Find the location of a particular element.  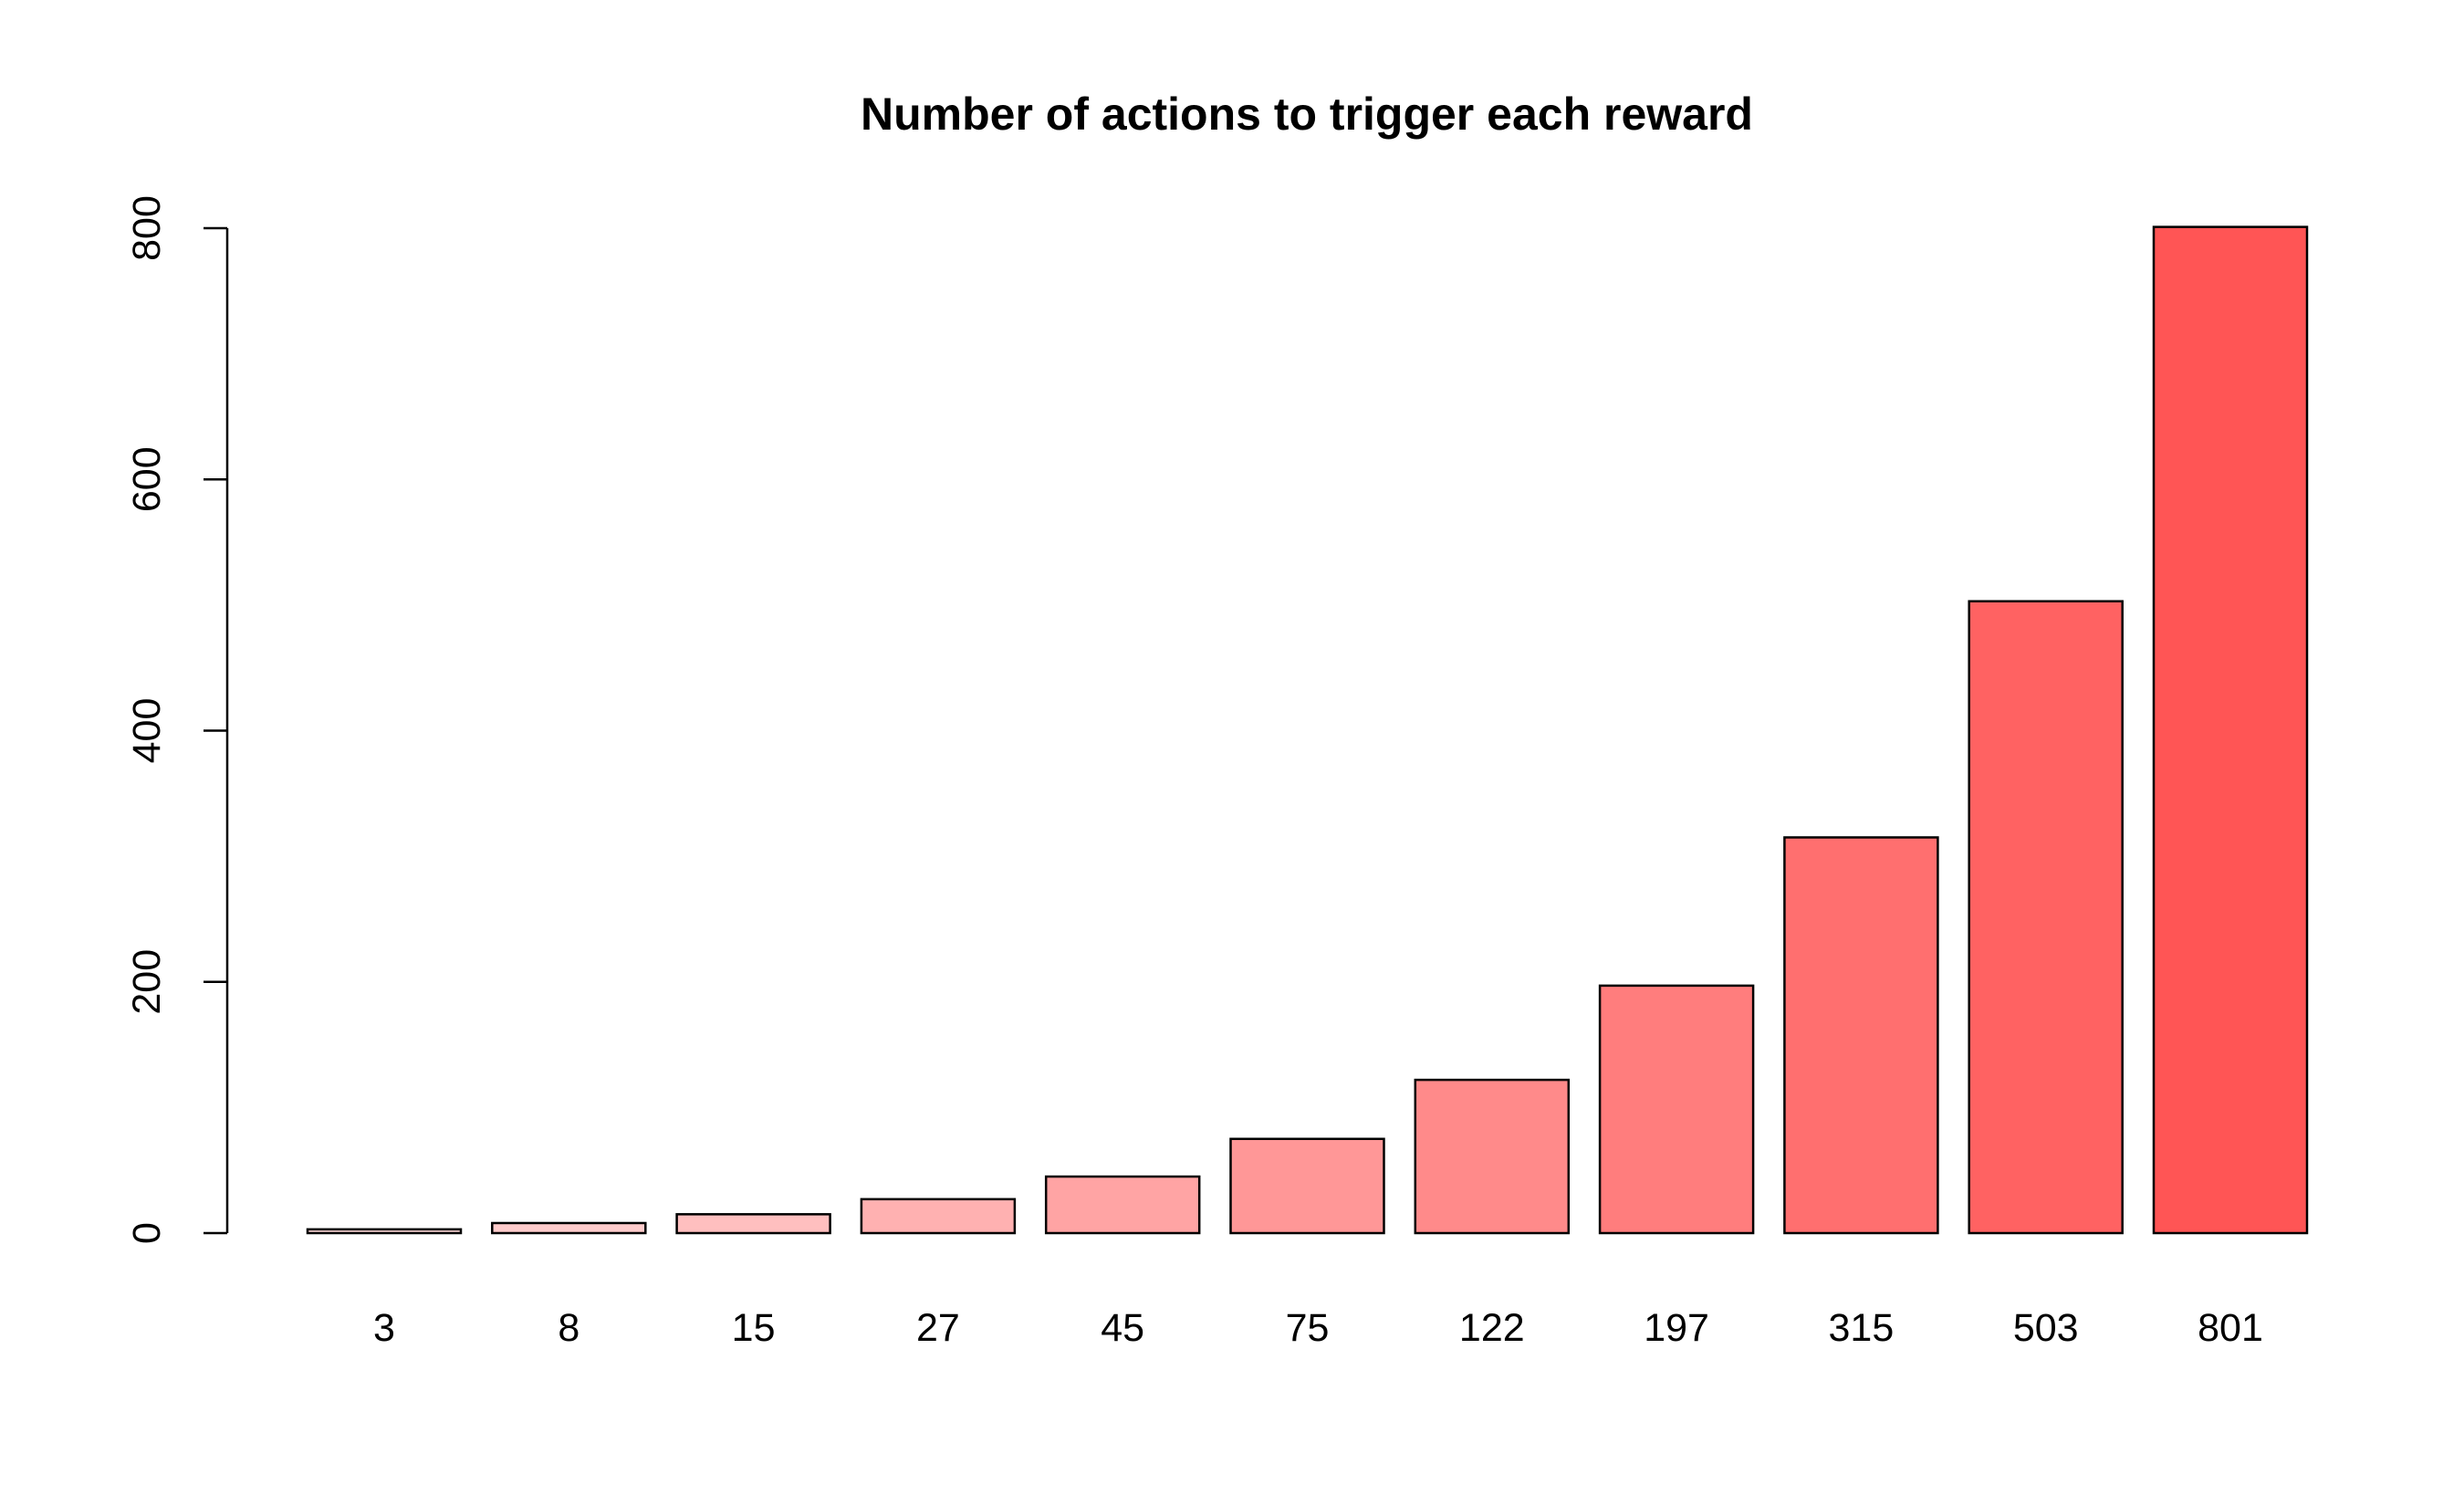

x-tick-label: 3 is located at coordinates (384, 1328).